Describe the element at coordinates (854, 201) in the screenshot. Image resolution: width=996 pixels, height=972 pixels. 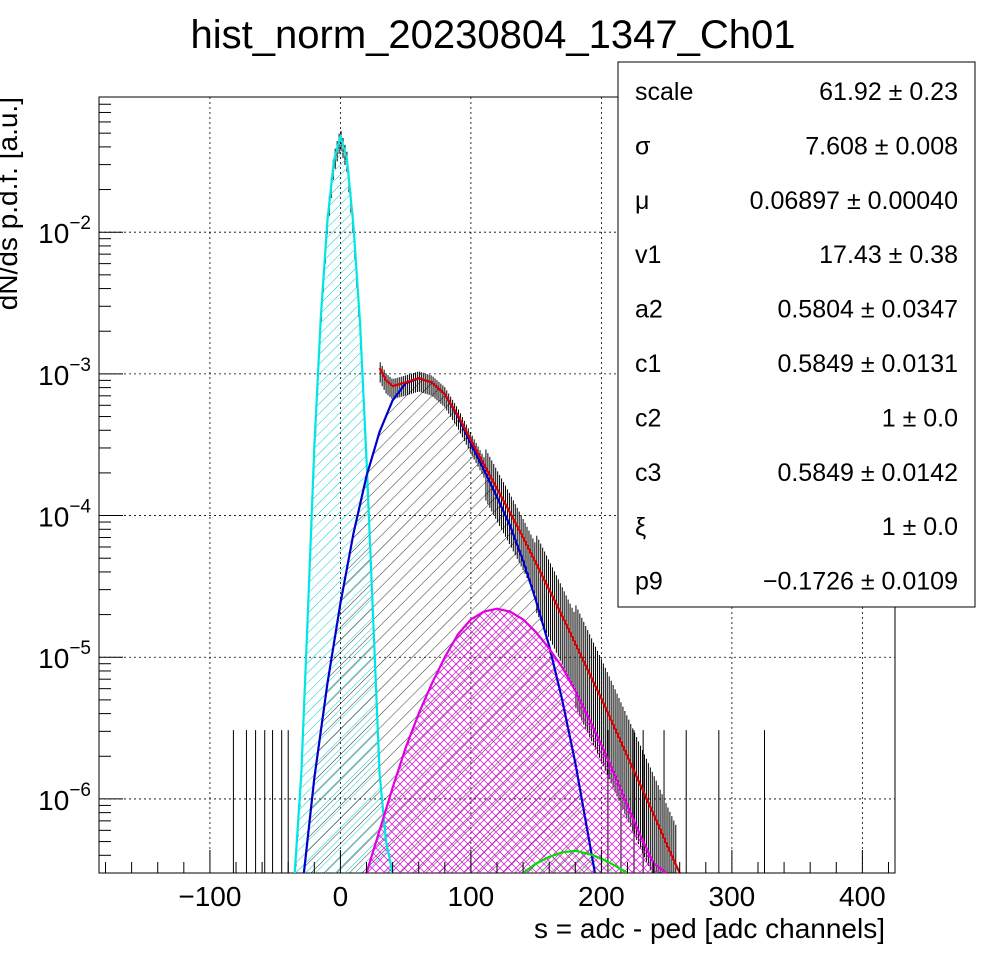
I see `stats-param-value: 0.06897 ± 0.00040` at that location.